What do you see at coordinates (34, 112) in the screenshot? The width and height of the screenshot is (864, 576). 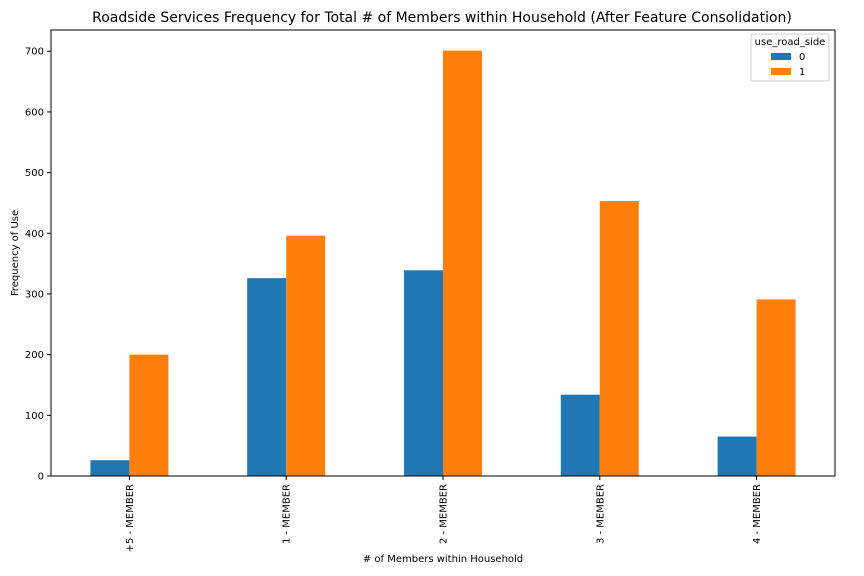 I see `y-tick-label: 600` at bounding box center [34, 112].